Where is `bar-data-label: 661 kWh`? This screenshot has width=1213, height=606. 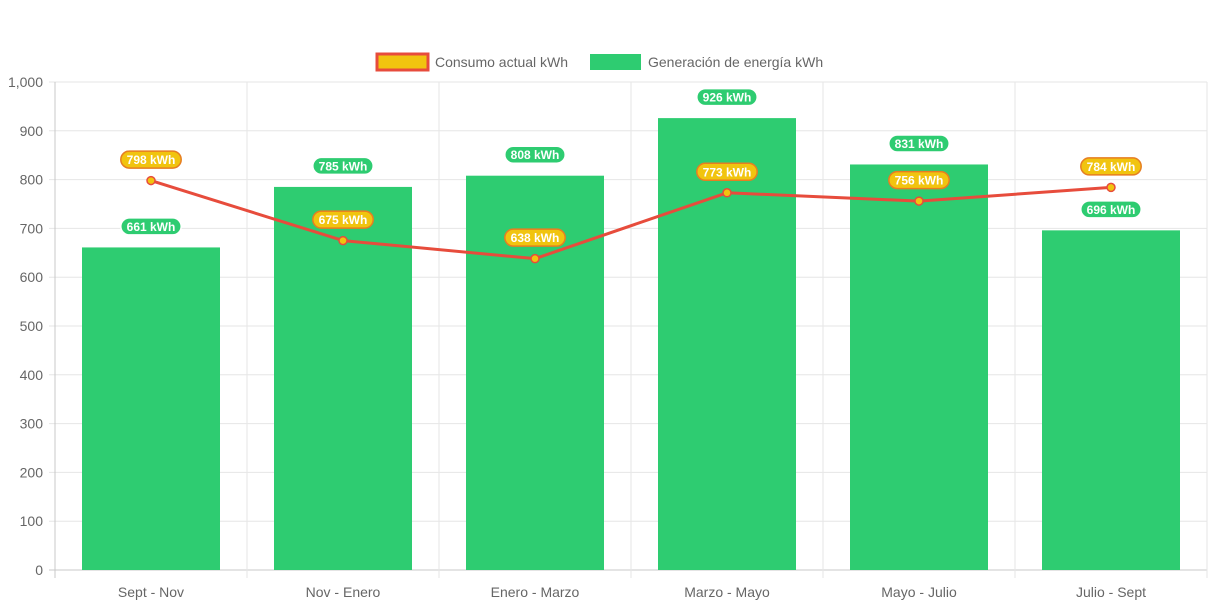
bar-data-label: 661 kWh is located at coordinates (151, 226).